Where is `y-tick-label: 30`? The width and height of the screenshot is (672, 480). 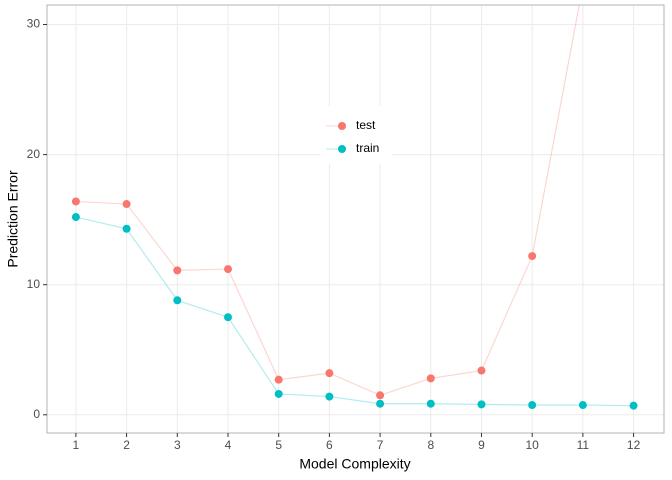 y-tick-label: 30 is located at coordinates (34, 24).